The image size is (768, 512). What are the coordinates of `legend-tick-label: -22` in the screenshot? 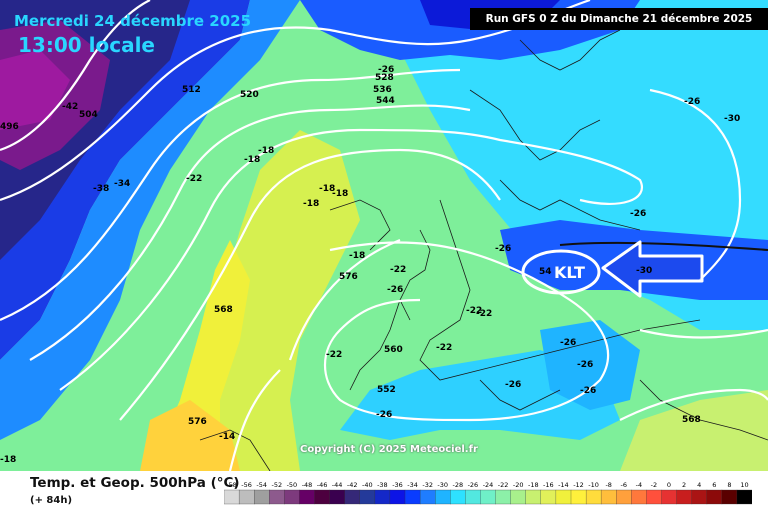 It's located at (503, 485).